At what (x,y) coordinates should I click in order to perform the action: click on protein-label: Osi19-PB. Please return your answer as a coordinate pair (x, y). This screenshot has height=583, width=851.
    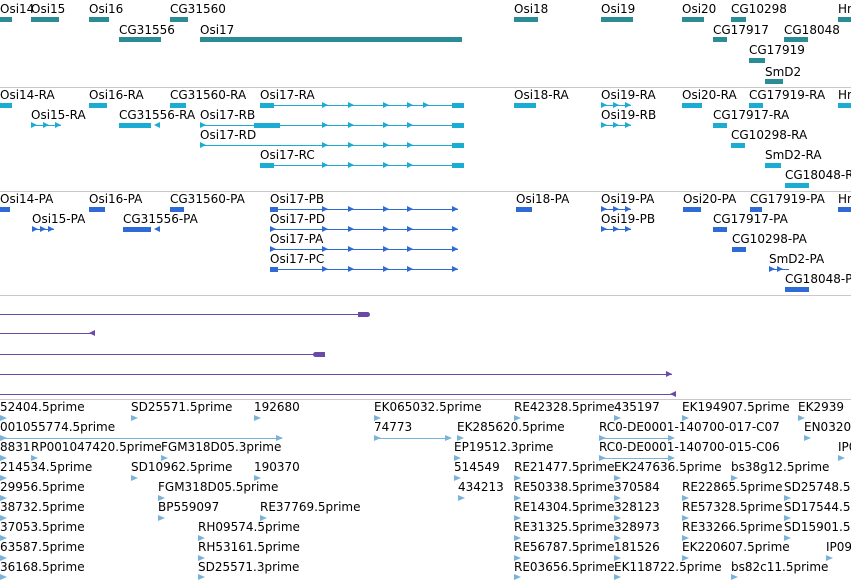
    Looking at the image, I should click on (628, 219).